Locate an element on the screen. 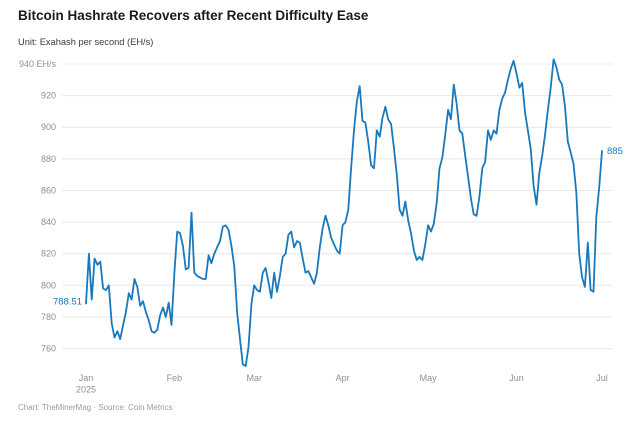 The height and width of the screenshot is (427, 640). chart-subtitle: Unit: Exahash per second (EH/s) is located at coordinates (86, 42).